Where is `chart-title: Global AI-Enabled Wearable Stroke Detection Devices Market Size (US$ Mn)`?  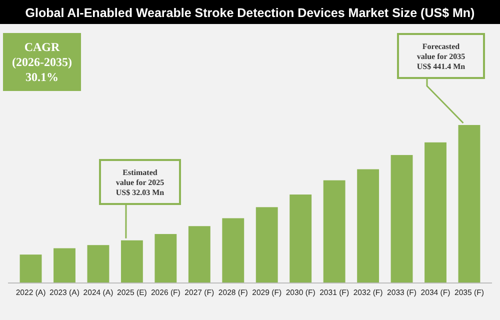
chart-title: Global AI-Enabled Wearable Stroke Detection Devices Market Size (US$ Mn) is located at coordinates (250, 13).